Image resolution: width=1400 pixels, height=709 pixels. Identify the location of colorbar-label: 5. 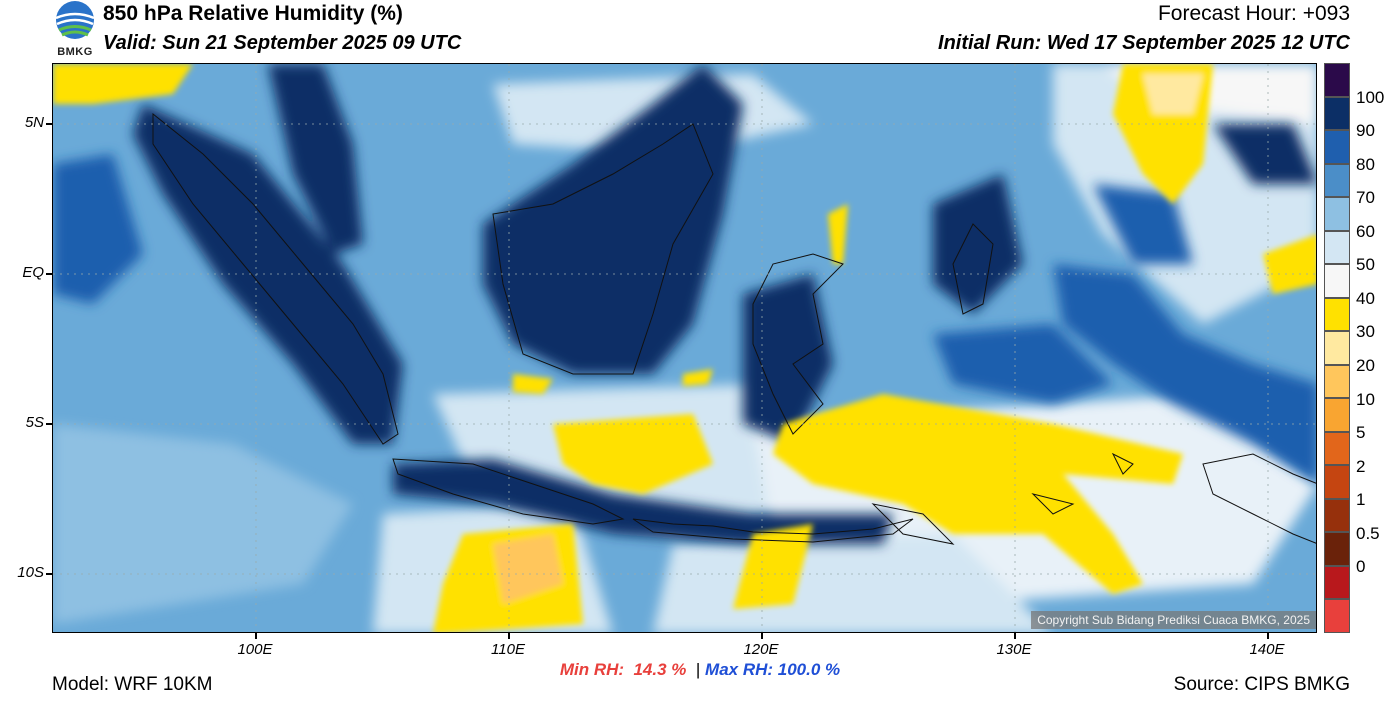
(1361, 433).